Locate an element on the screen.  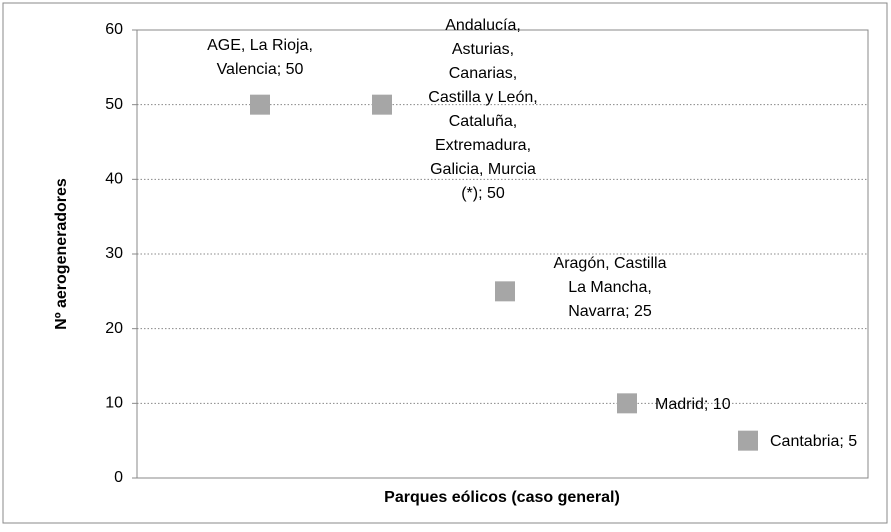
data-label: (*); 50 is located at coordinates (483, 193).